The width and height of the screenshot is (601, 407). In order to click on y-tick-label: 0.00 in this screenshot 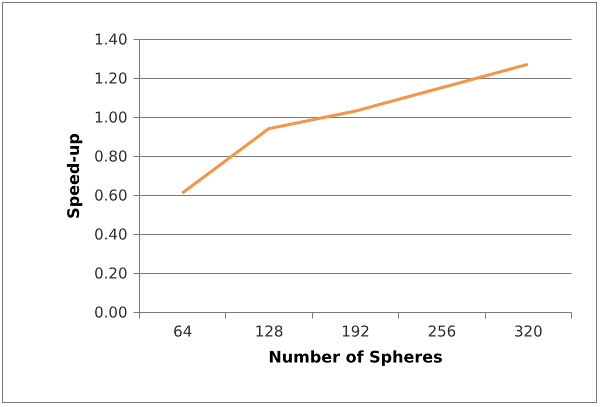, I will do `click(111, 313)`.